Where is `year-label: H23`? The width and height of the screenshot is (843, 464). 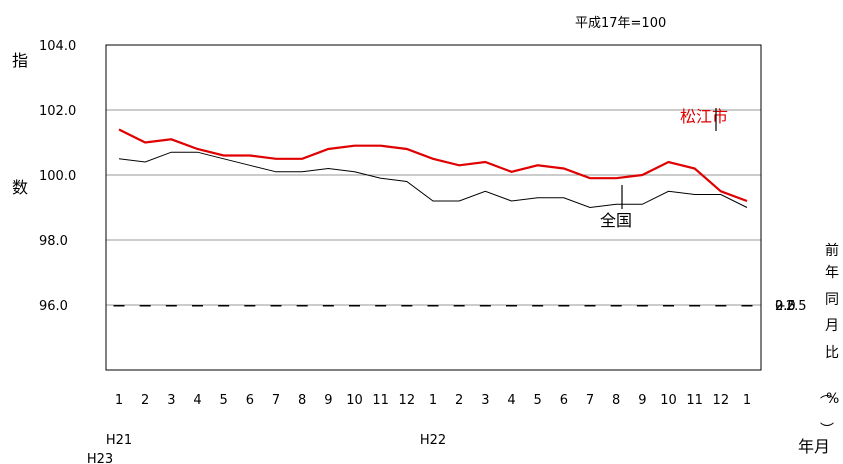
year-label: H23 is located at coordinates (100, 458).